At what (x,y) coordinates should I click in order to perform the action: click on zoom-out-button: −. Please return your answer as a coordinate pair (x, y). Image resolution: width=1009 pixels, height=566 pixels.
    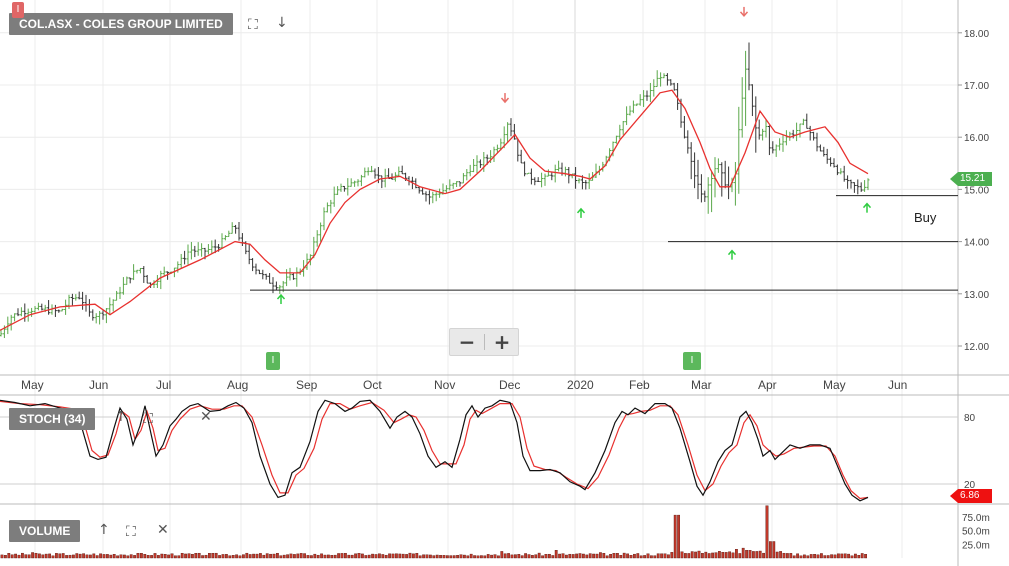
    Looking at the image, I should click on (467, 342).